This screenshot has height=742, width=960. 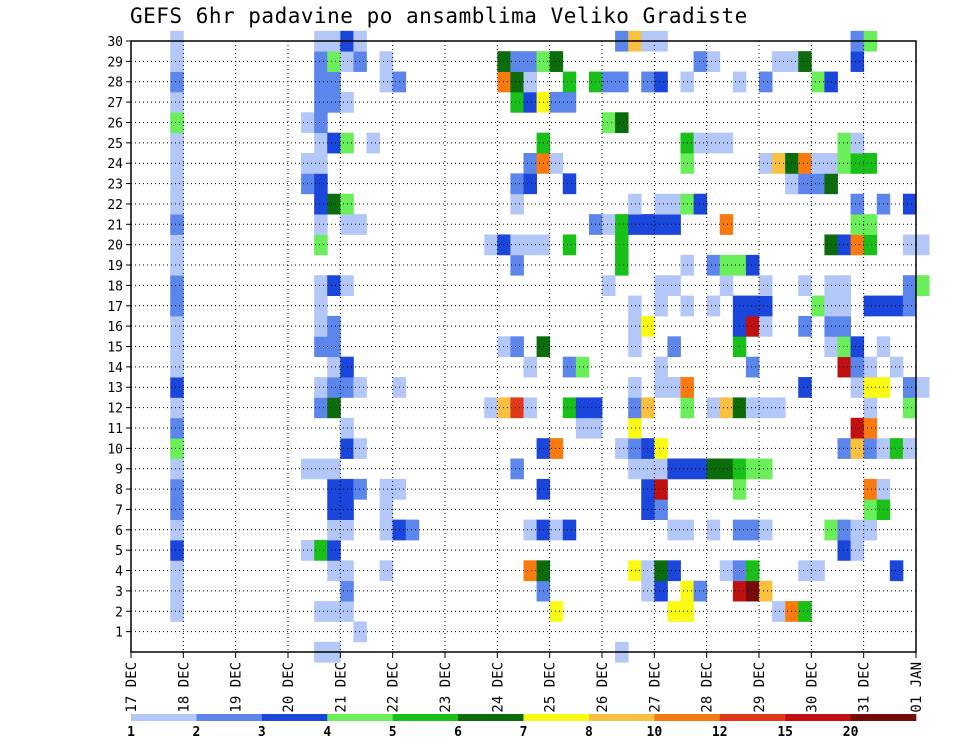 What do you see at coordinates (327, 732) in the screenshot?
I see `colorbar-label: 4` at bounding box center [327, 732].